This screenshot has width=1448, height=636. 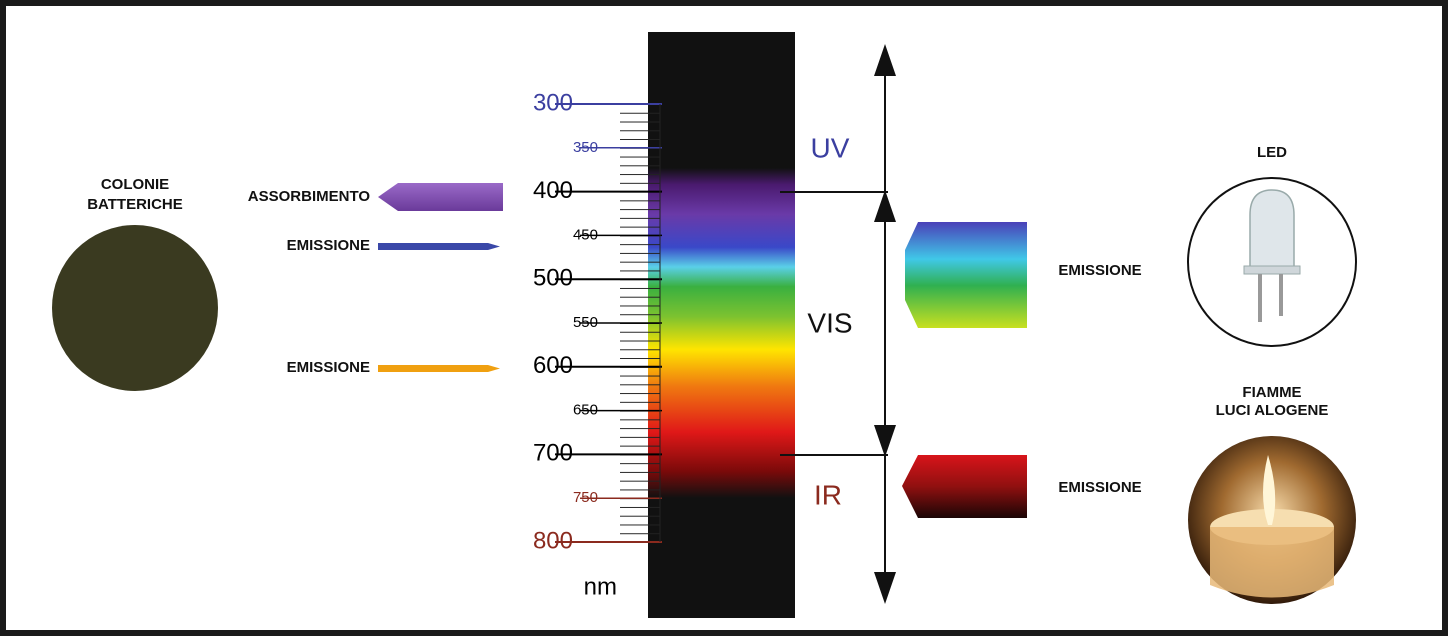 What do you see at coordinates (553, 453) in the screenshot?
I see `scale-label: 700` at bounding box center [553, 453].